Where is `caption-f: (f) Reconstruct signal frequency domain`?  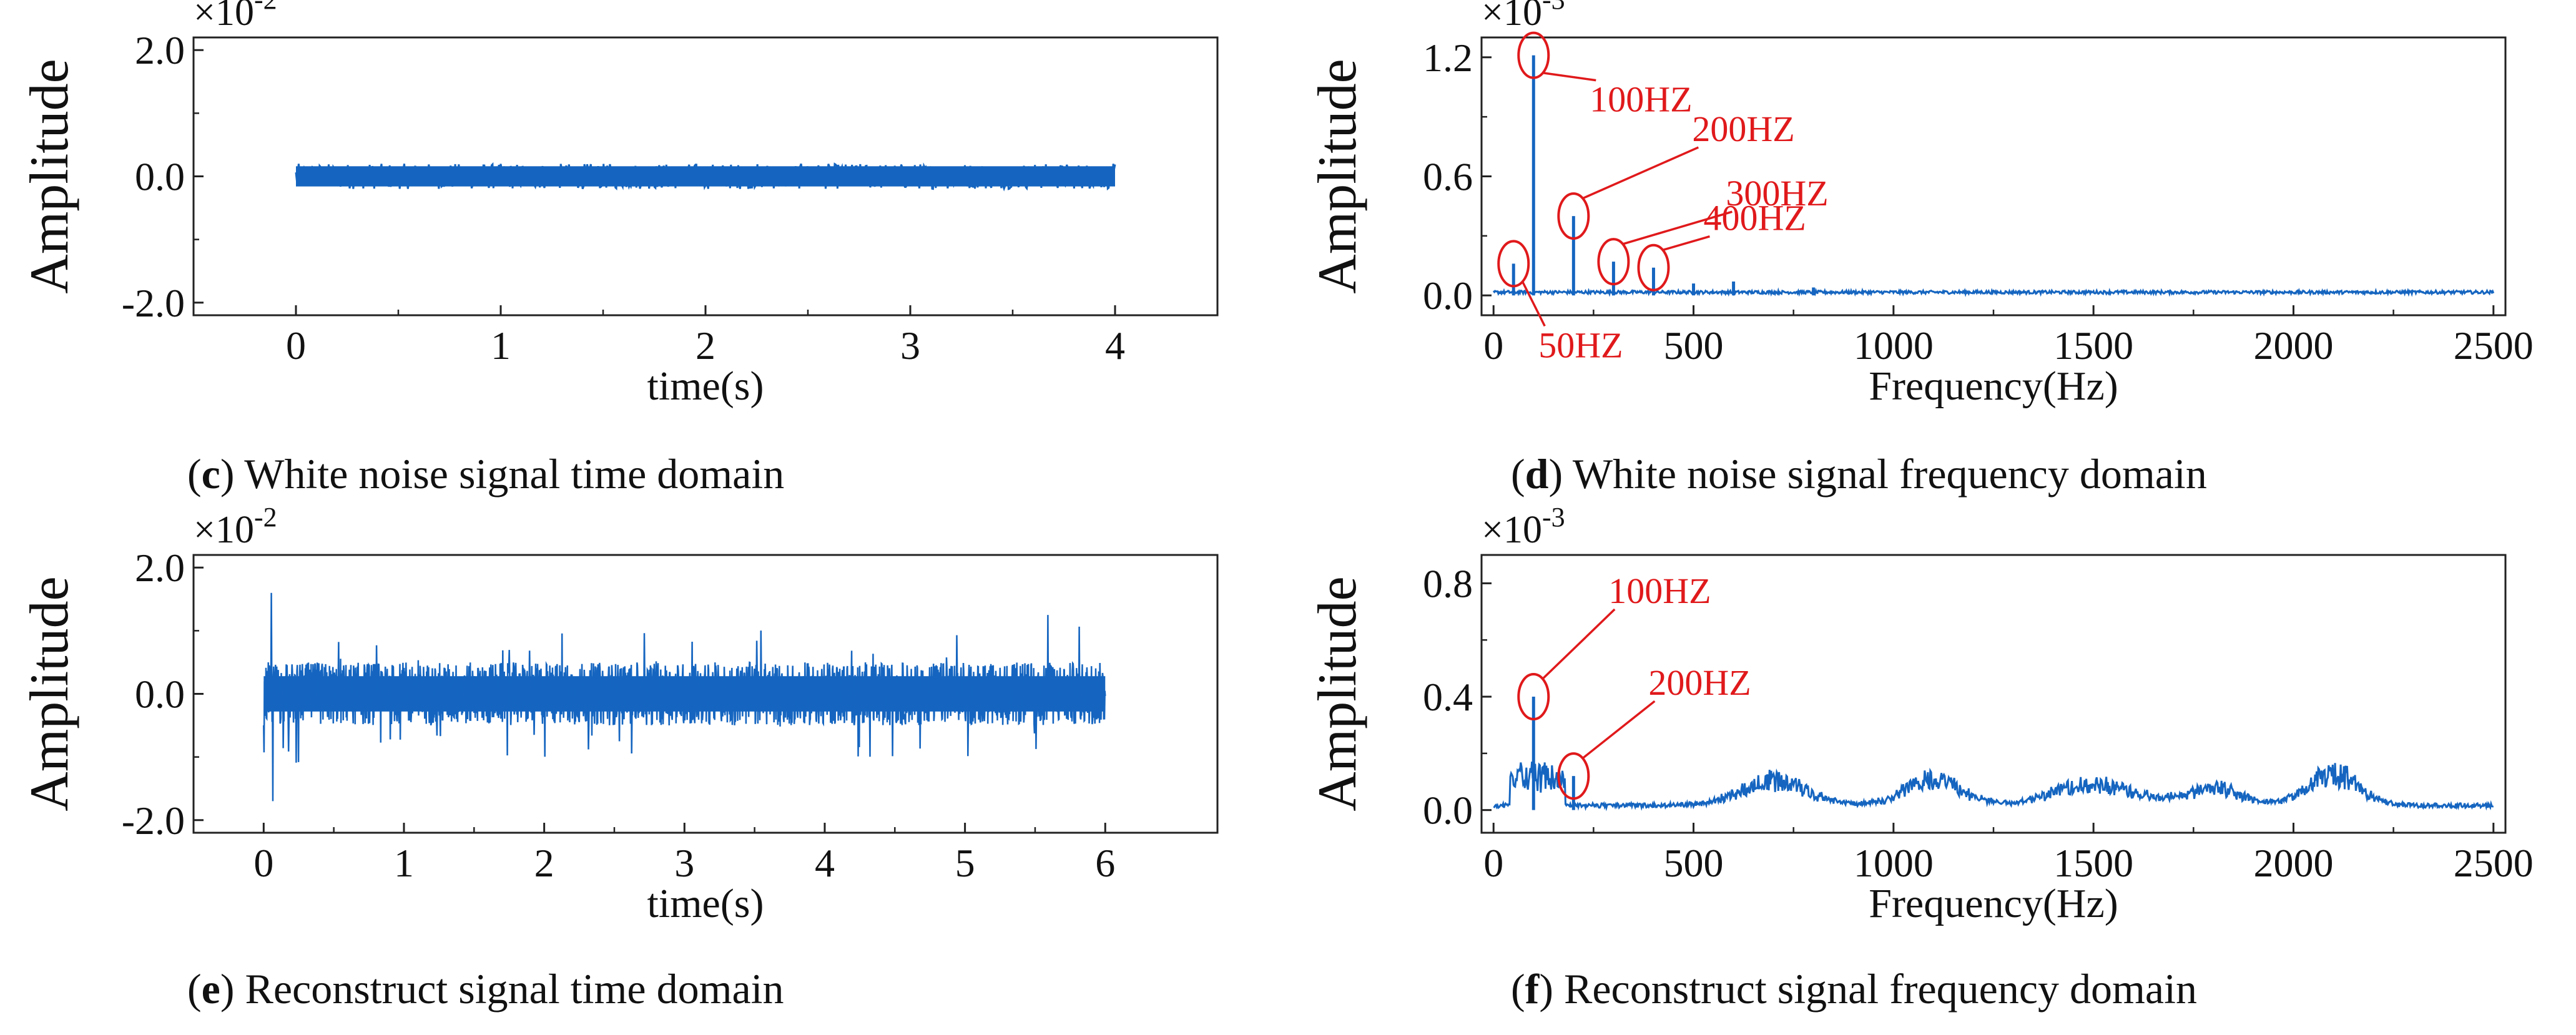 caption-f: (f) Reconstruct signal frequency domain is located at coordinates (1854, 989).